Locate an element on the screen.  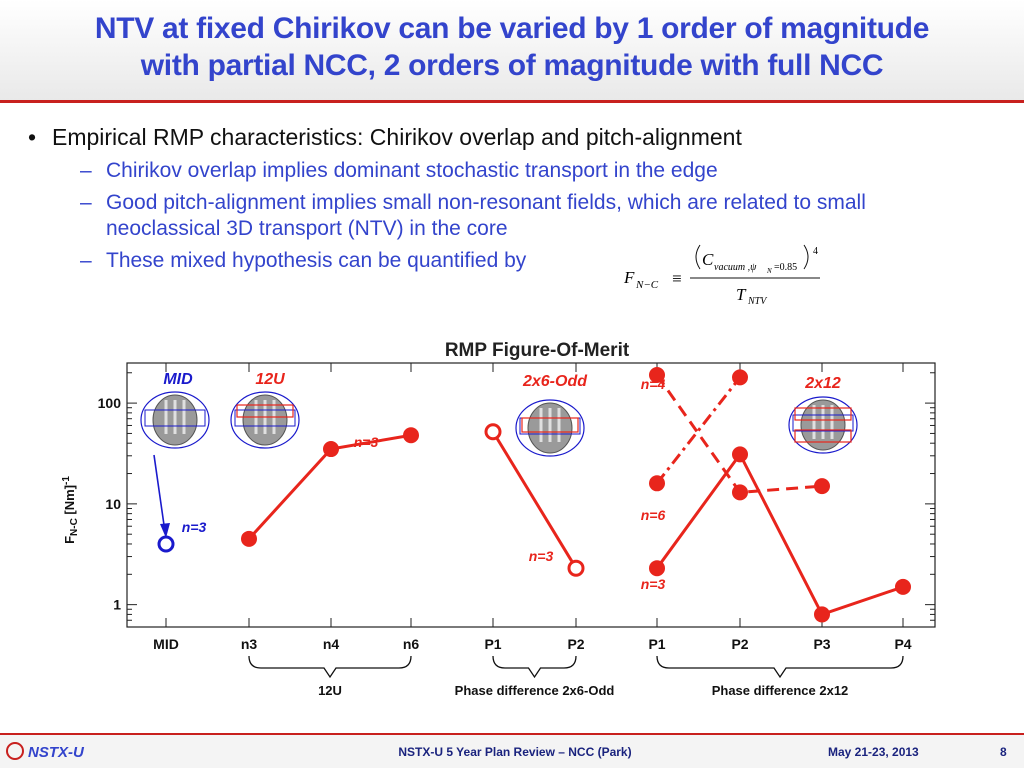
figure-of-merit-formula: F N−C ≡ C vacuum ,ψ N =0.85 4 T NTV is located at coordinates (721, 275).